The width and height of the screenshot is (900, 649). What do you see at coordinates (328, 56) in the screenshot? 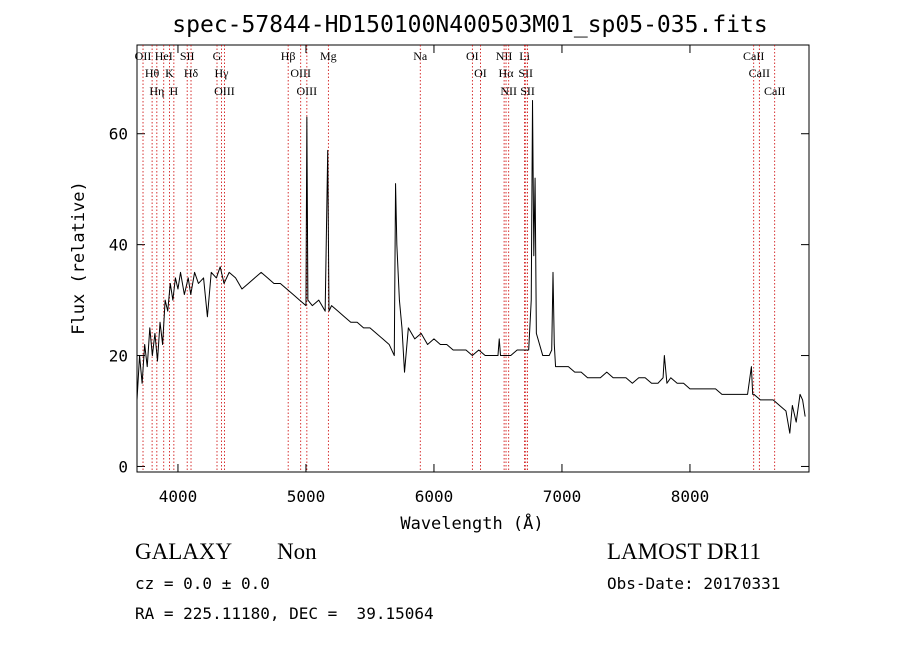
I see `line-label: Mg` at bounding box center [328, 56].